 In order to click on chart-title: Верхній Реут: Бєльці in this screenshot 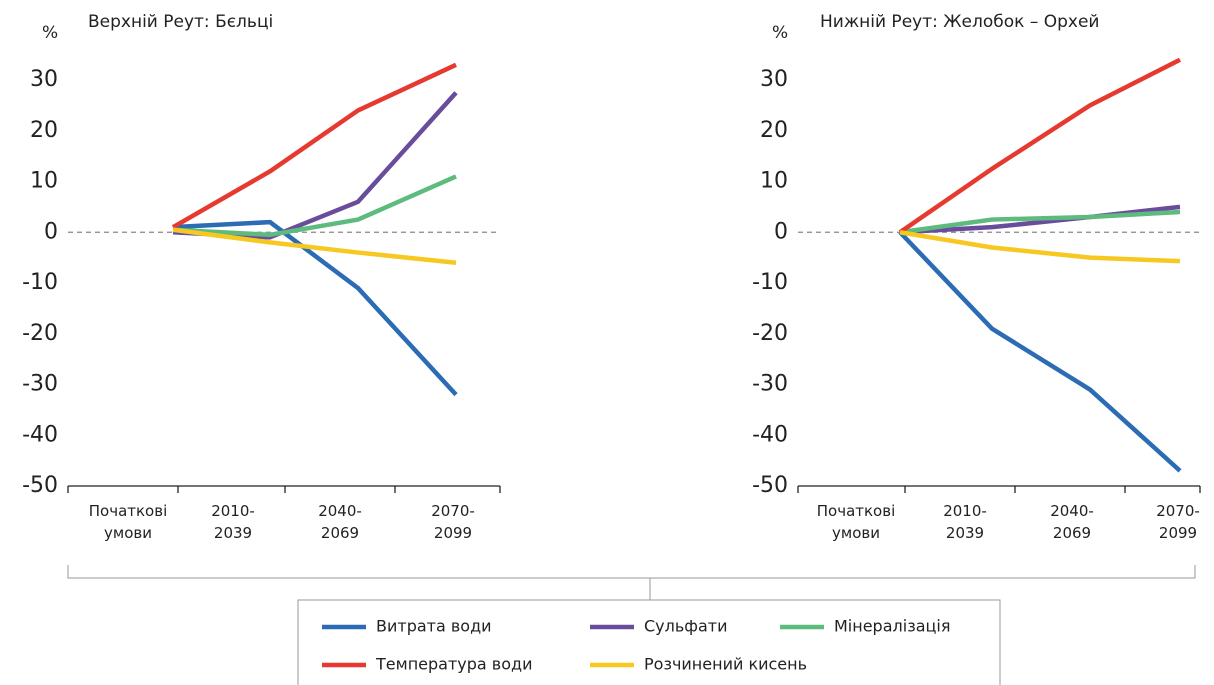, I will do `click(180, 22)`.